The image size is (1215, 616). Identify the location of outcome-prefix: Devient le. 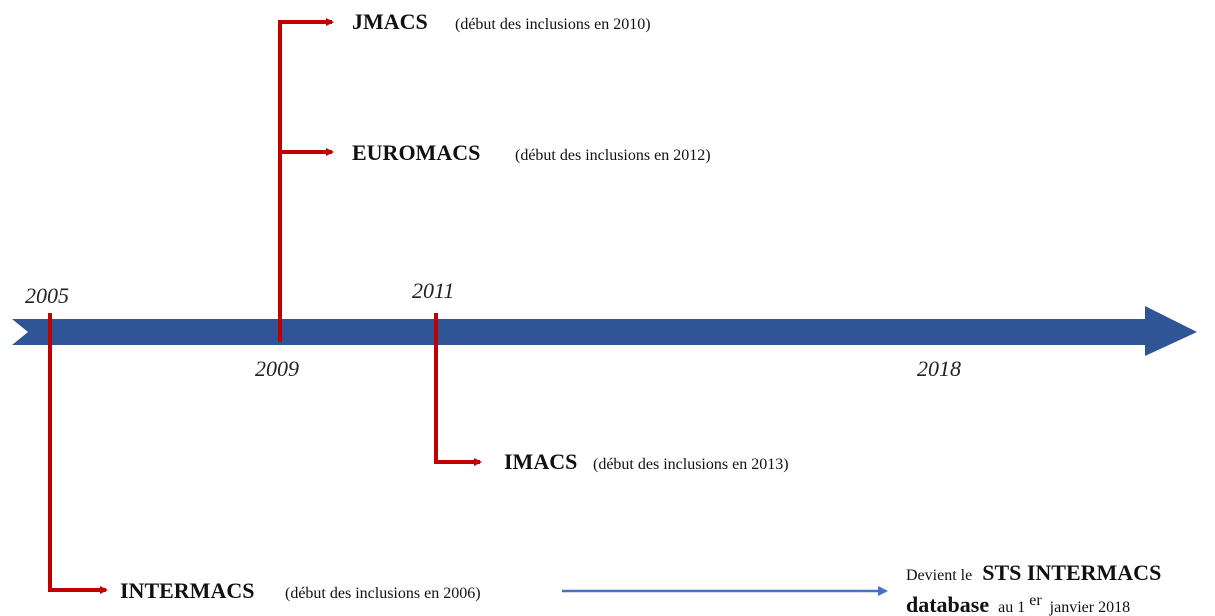
(939, 575).